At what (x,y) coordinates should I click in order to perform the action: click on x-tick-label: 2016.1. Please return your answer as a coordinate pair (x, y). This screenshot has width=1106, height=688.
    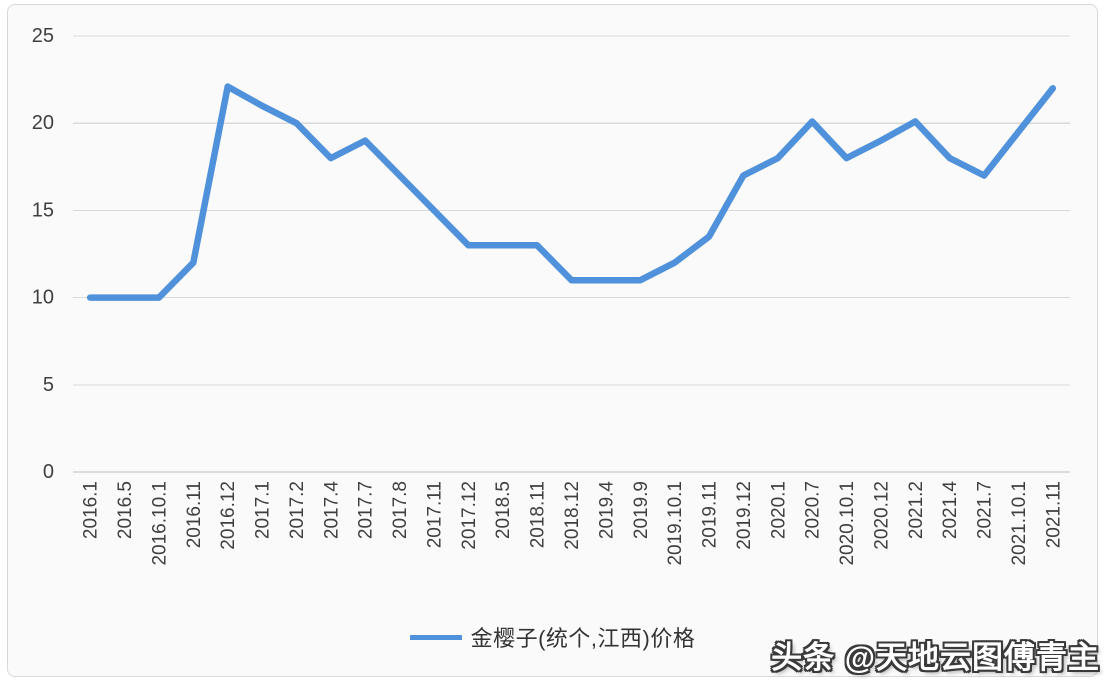
    Looking at the image, I should click on (91, 510).